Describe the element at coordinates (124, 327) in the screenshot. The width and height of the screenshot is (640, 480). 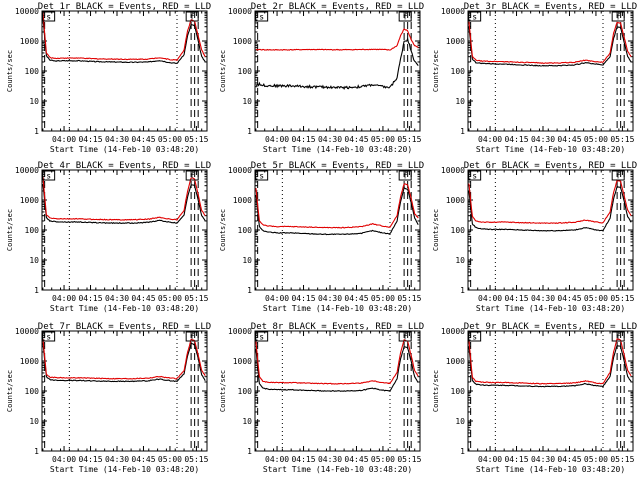
I see `chart-title: Det 7r BLACK = Events, RED = LLD` at that location.